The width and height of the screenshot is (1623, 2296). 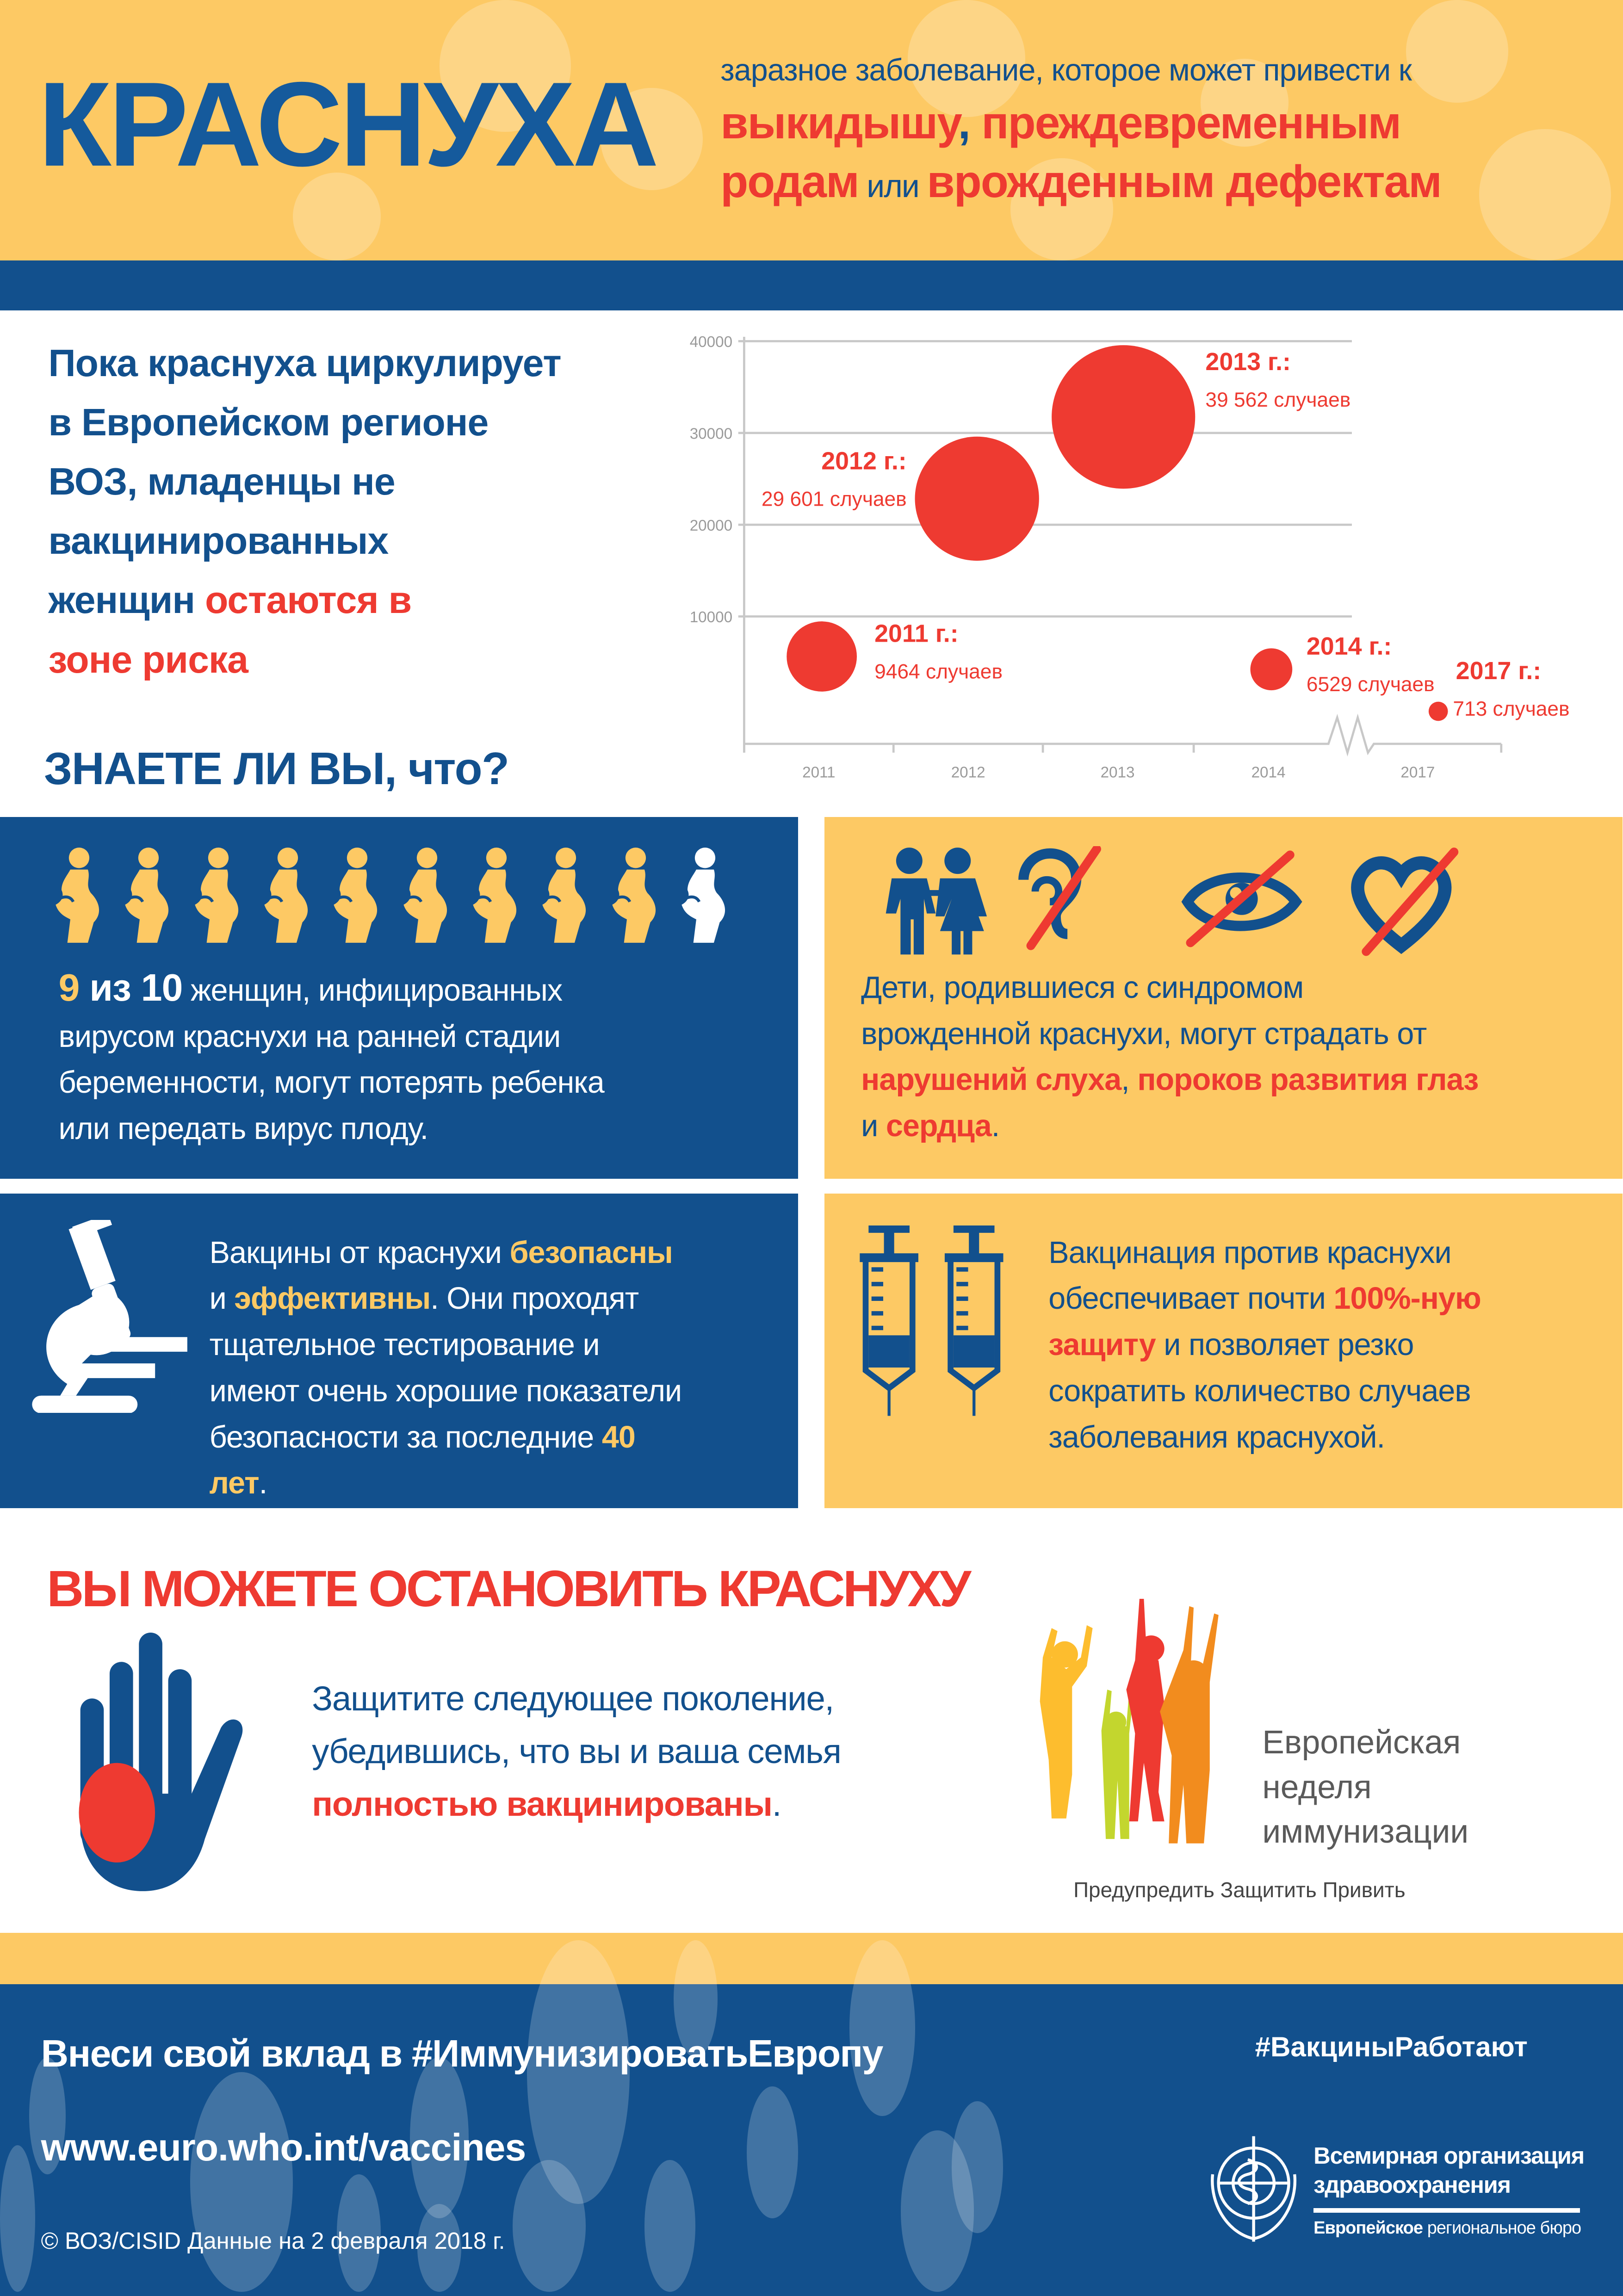 I want to click on safety-line-5: безопасности за последние 40, so click(x=446, y=1438).